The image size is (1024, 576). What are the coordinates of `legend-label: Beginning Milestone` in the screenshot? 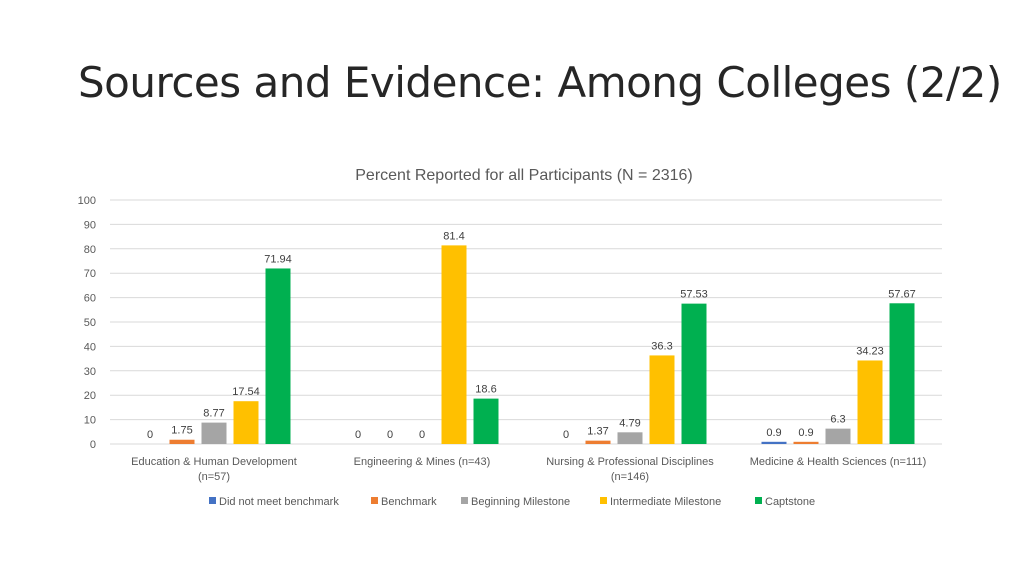 It's located at (520, 502).